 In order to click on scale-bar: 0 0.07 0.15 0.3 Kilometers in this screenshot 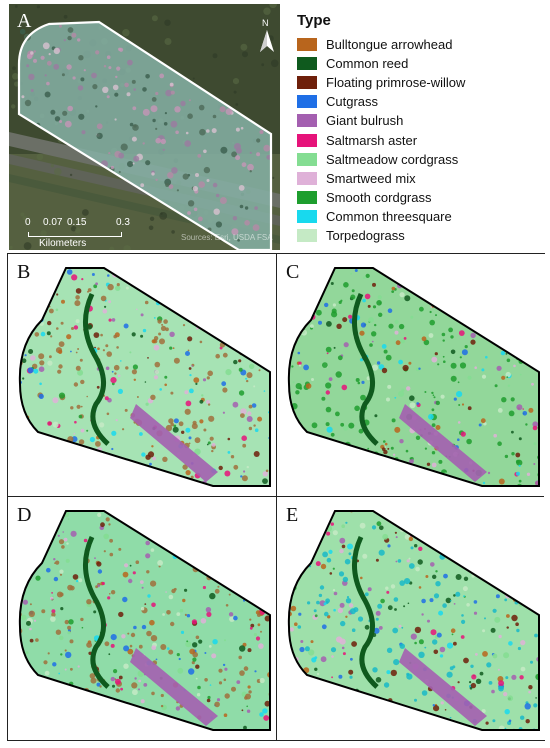, I will do `click(79, 233)`.